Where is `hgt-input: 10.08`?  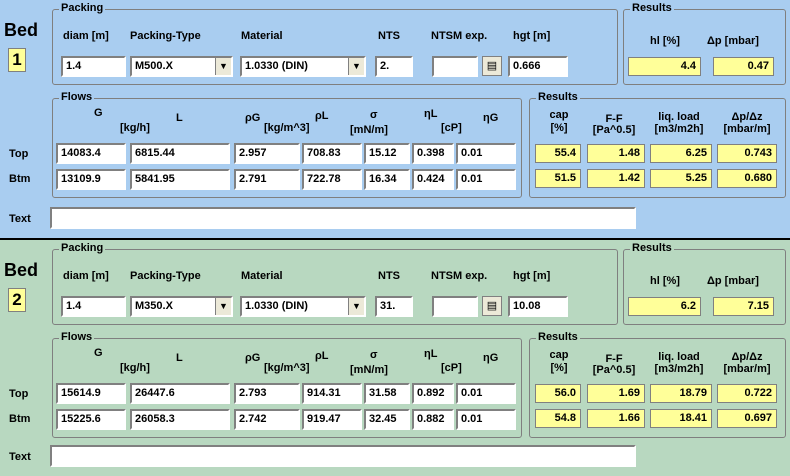 hgt-input: 10.08 is located at coordinates (538, 306).